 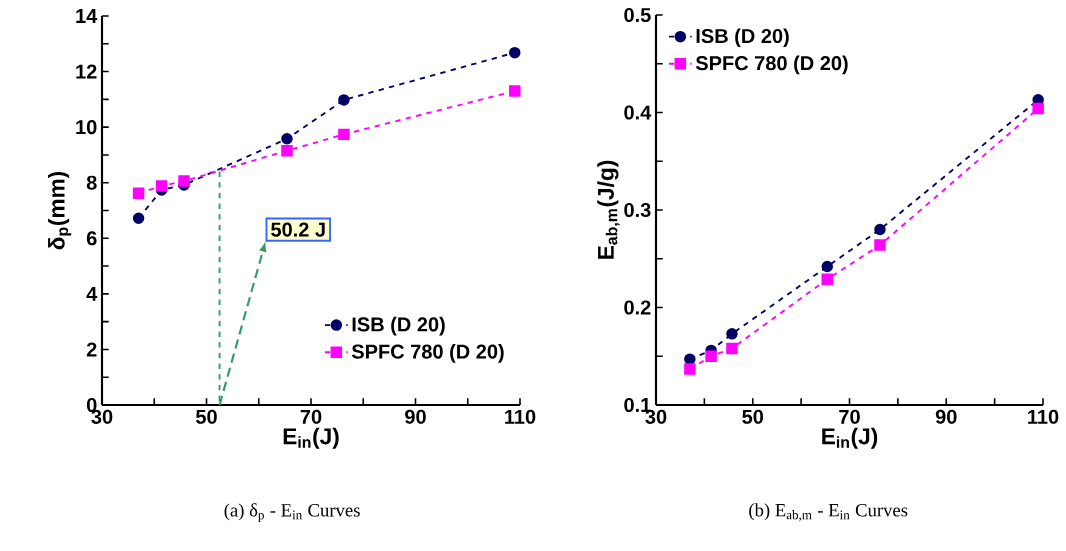 I want to click on y-tick-label: 10, so click(x=86, y=127).